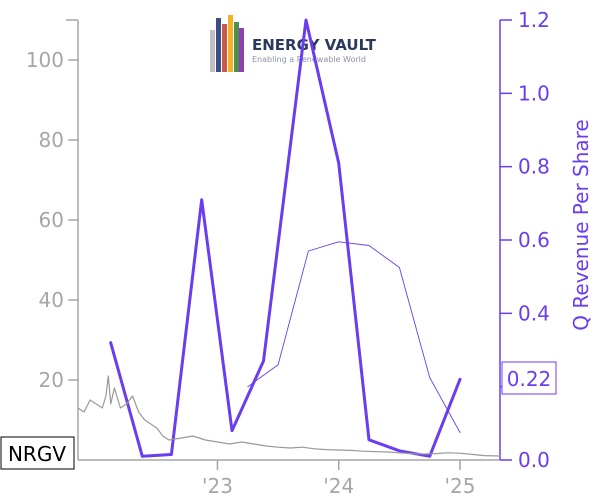  I want to click on series-line-ttm-average, so click(354, 337).